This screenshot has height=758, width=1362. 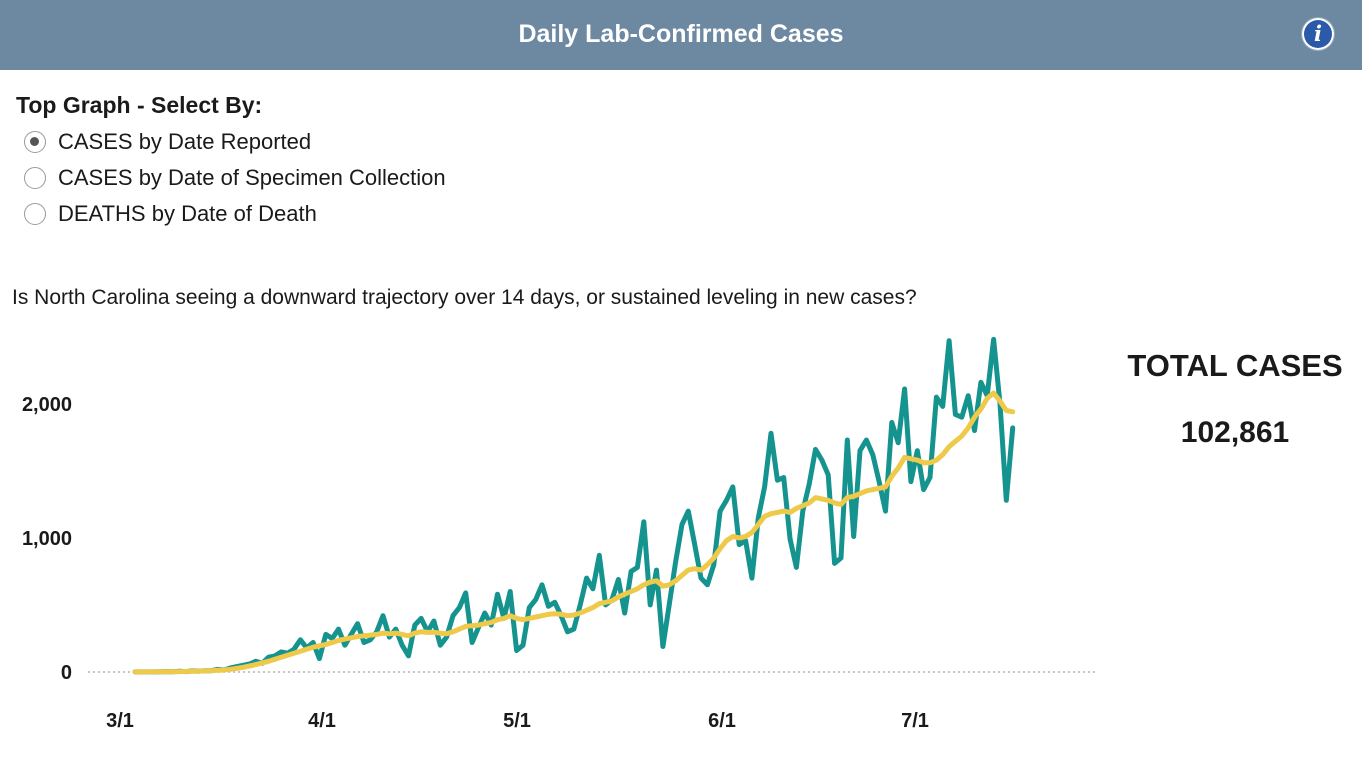 What do you see at coordinates (722, 721) in the screenshot?
I see `x-tick-label: 6/1` at bounding box center [722, 721].